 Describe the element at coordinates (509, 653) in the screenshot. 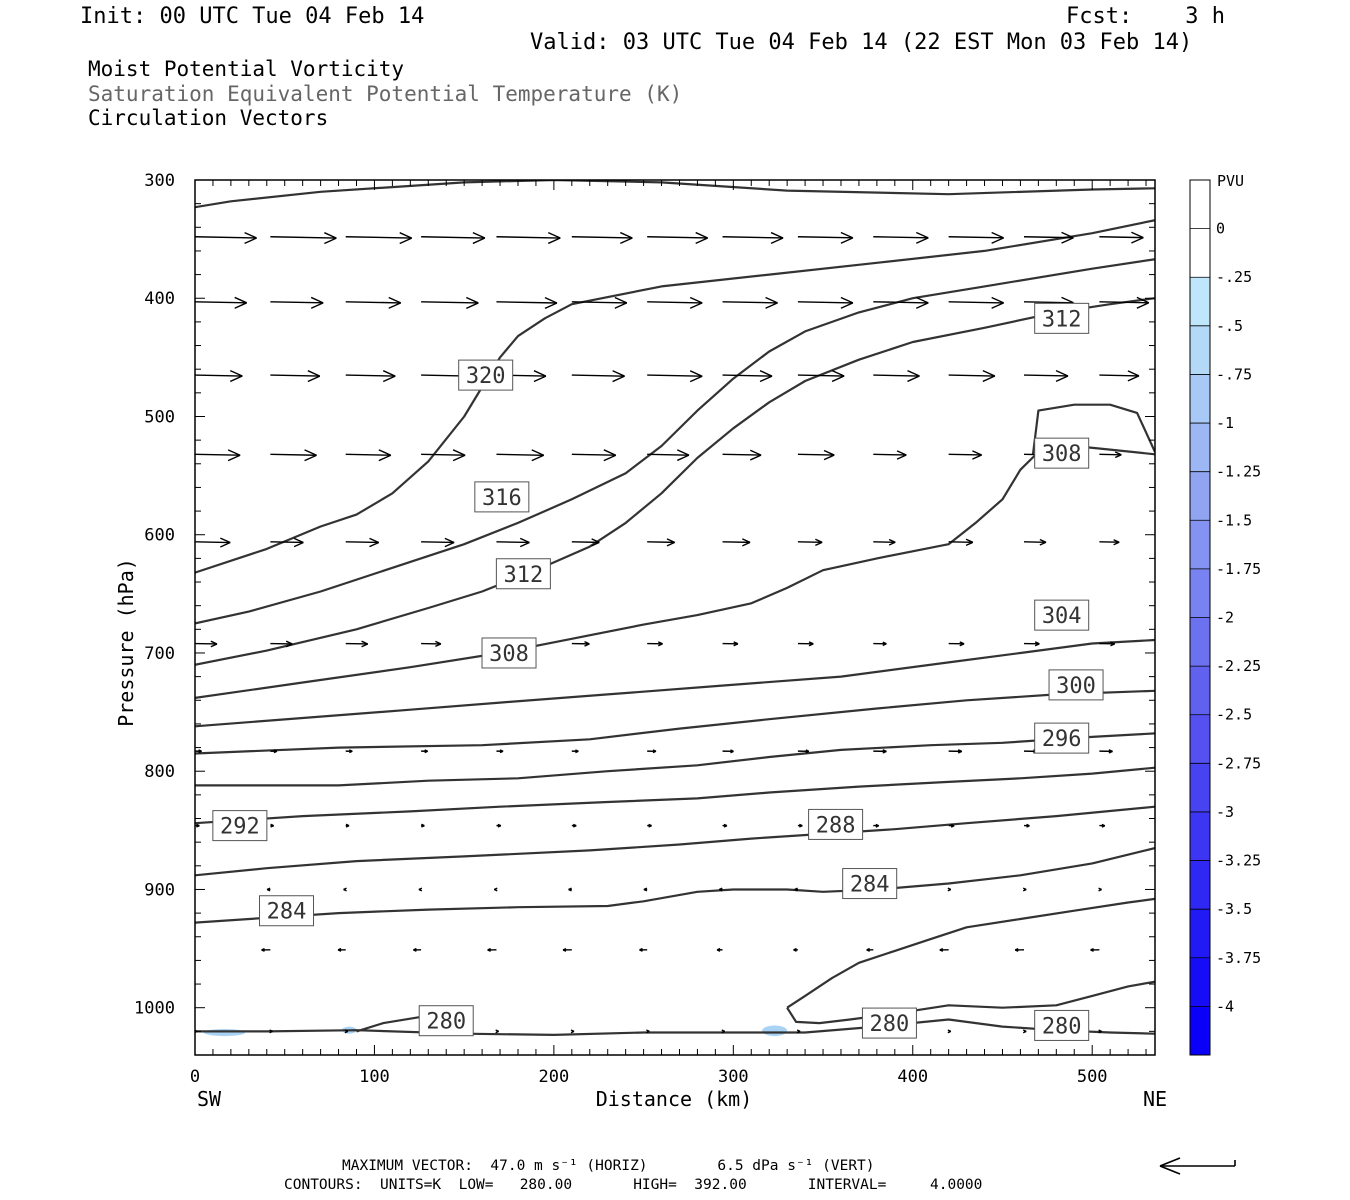

I see `contour-label-3: 308` at that location.